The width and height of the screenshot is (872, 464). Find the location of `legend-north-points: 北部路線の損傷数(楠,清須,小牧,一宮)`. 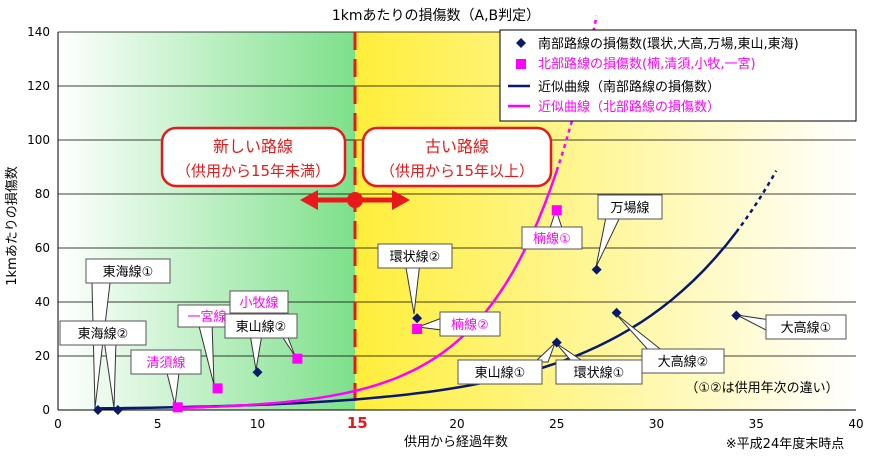

legend-north-points: 北部路線の損傷数(楠,清須,小牧,一宮) is located at coordinates (647, 64).